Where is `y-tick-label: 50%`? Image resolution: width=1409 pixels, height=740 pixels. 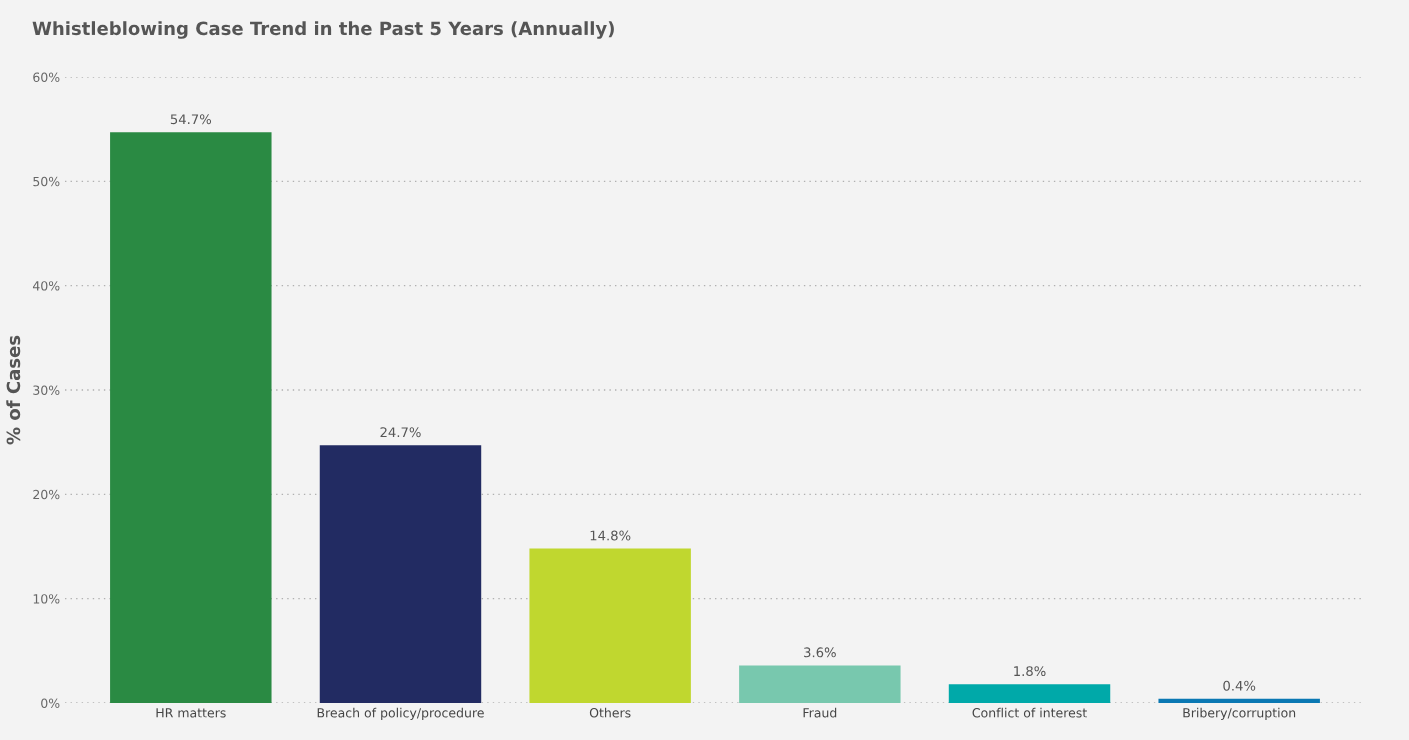
y-tick-label: 50% is located at coordinates (46, 181).